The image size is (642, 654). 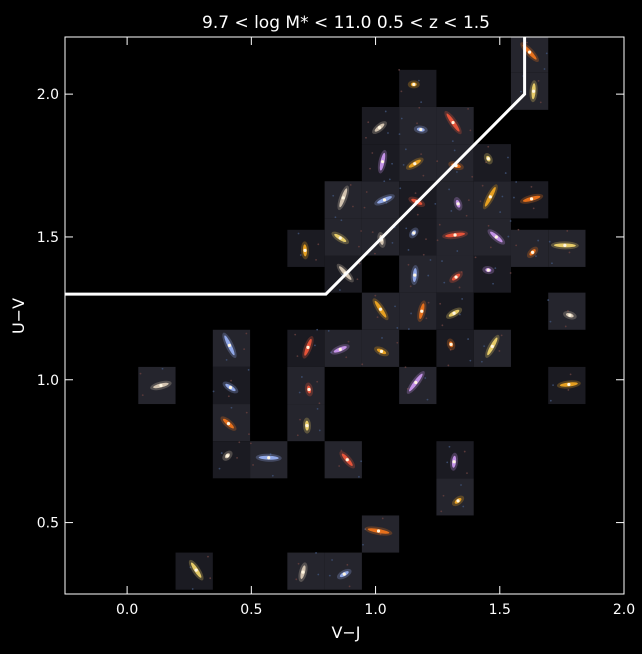 I want to click on x-tick-label: 1.5, so click(x=500, y=610).